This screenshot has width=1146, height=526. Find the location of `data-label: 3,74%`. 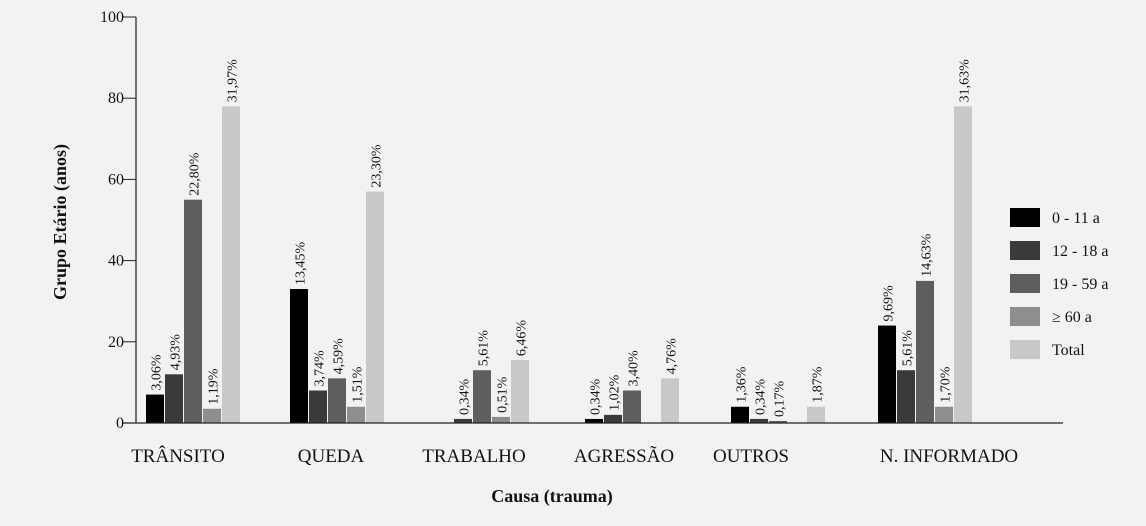

data-label: 3,74% is located at coordinates (320, 368).